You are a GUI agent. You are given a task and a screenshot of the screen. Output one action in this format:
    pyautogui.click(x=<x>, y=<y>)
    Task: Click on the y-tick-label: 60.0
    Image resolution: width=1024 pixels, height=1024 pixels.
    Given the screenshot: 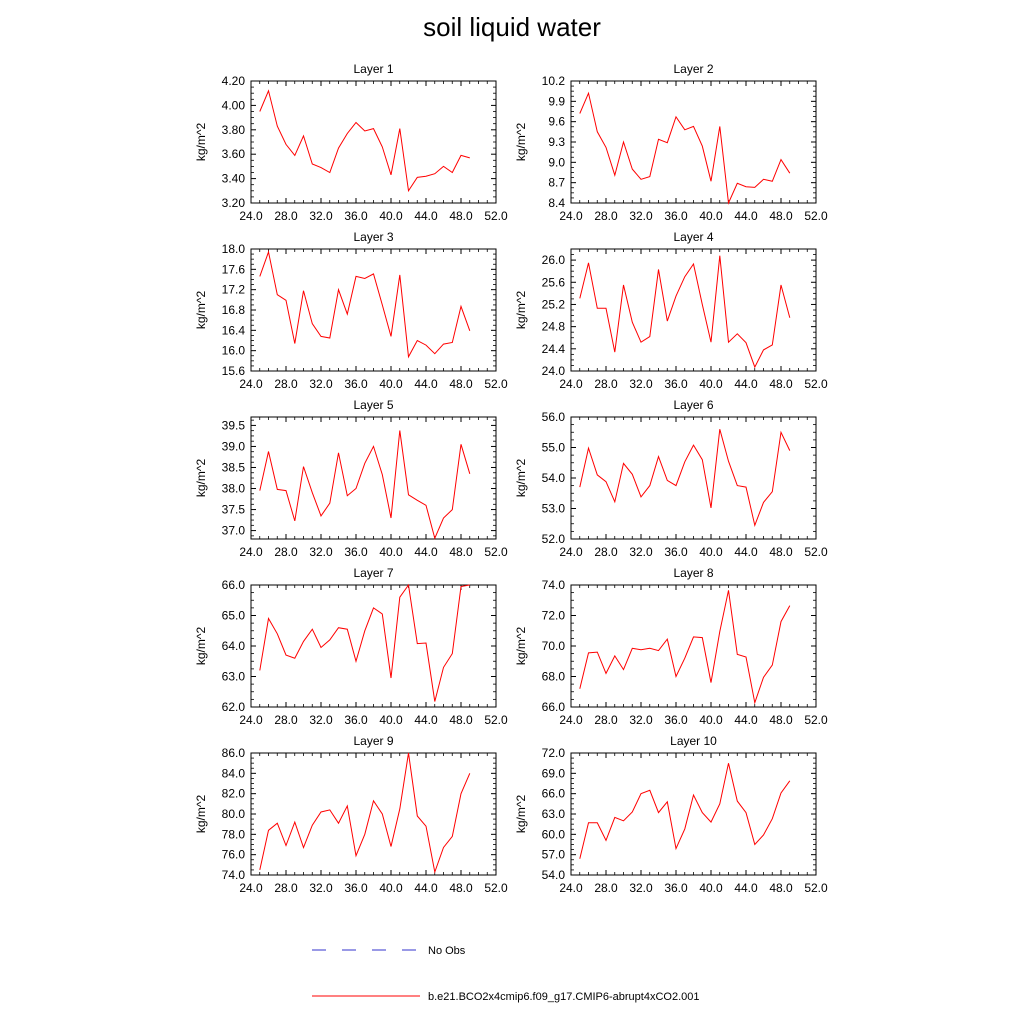 What is the action you would take?
    pyautogui.click(x=554, y=834)
    